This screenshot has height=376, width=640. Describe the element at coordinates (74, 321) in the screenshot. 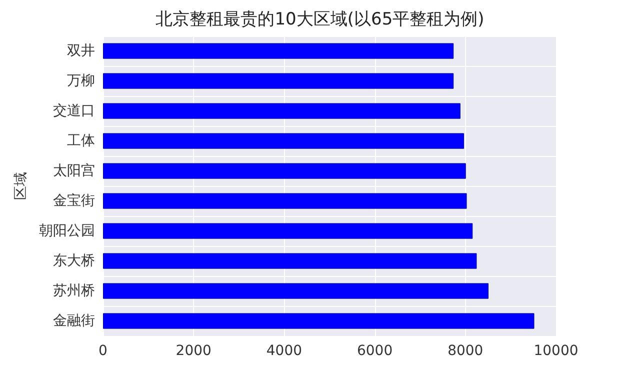

I see `y-tick-label: 金融街` at that location.